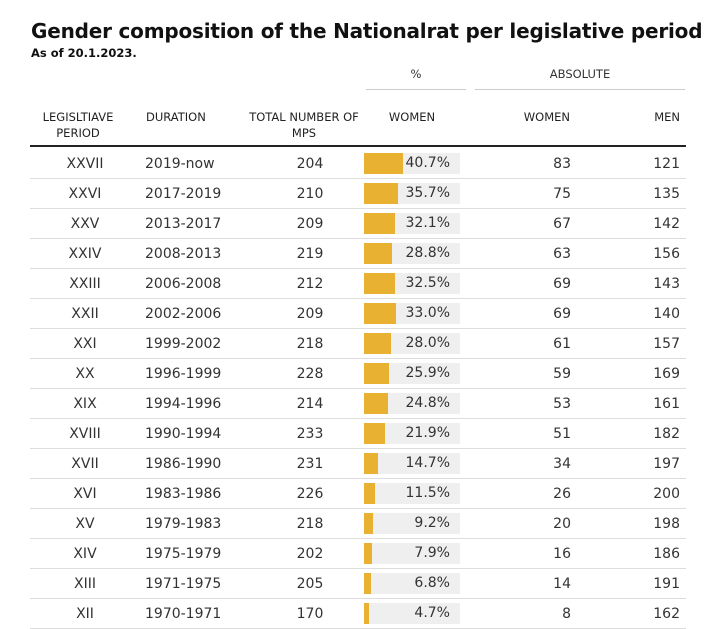 The height and width of the screenshot is (629, 723). I want to click on cell-duration: 2017-2019, so click(183, 194).